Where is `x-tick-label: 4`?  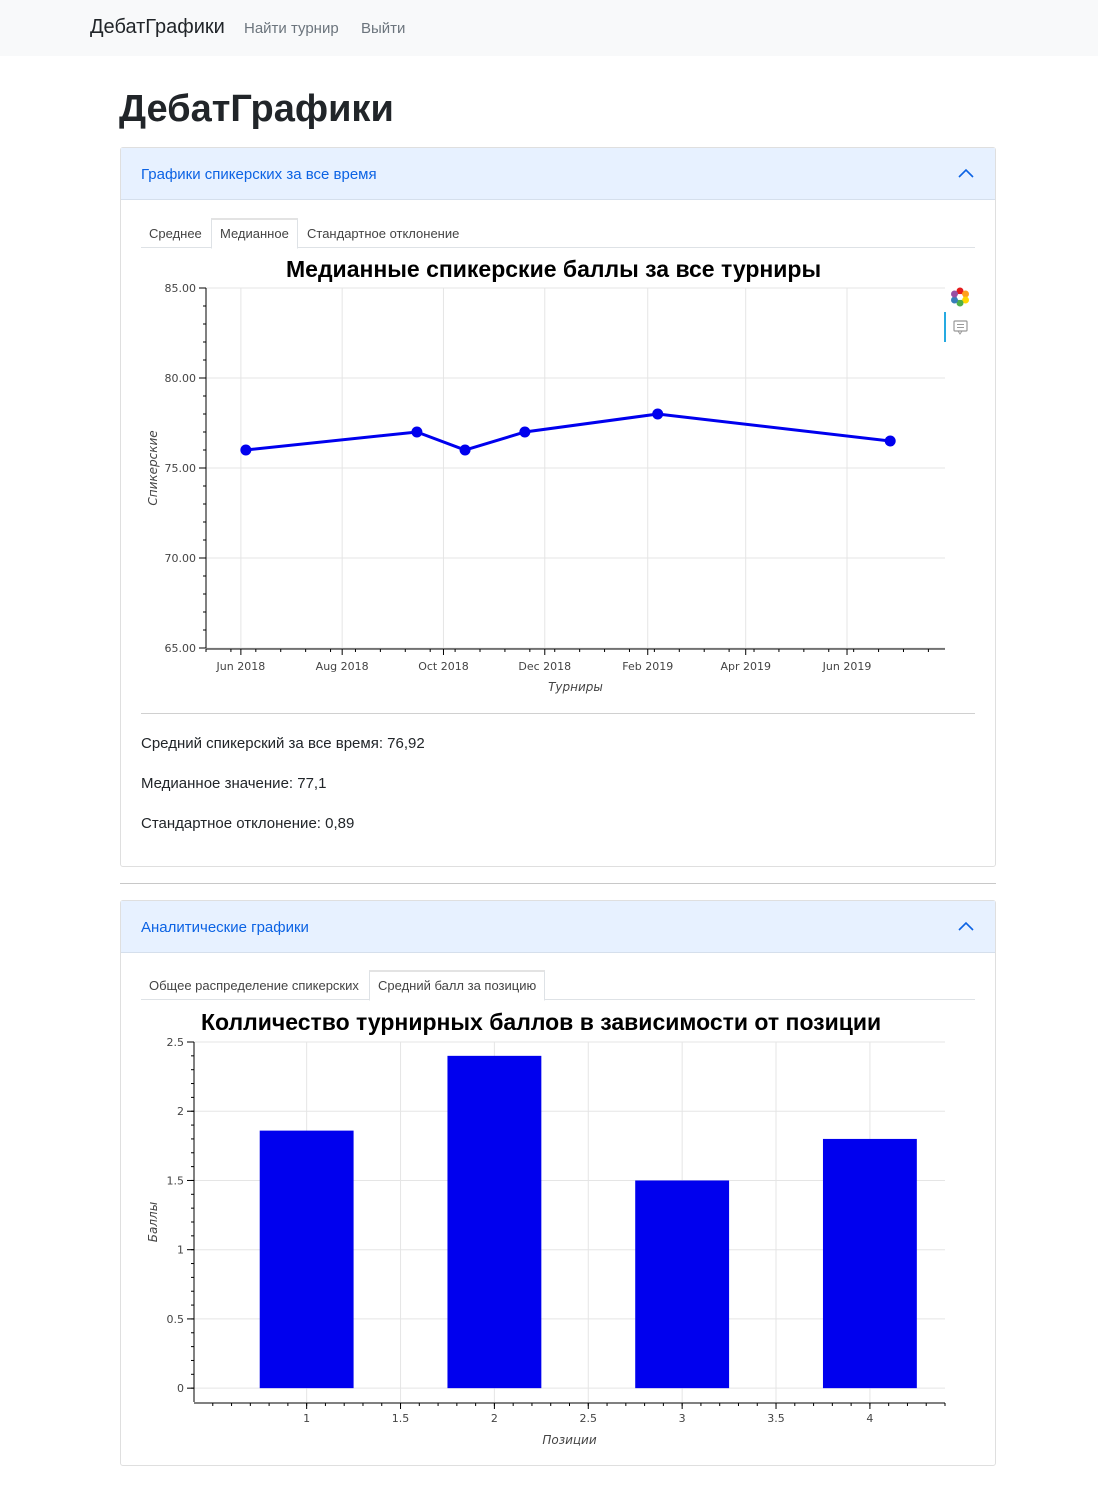
x-tick-label: 4 is located at coordinates (869, 1418).